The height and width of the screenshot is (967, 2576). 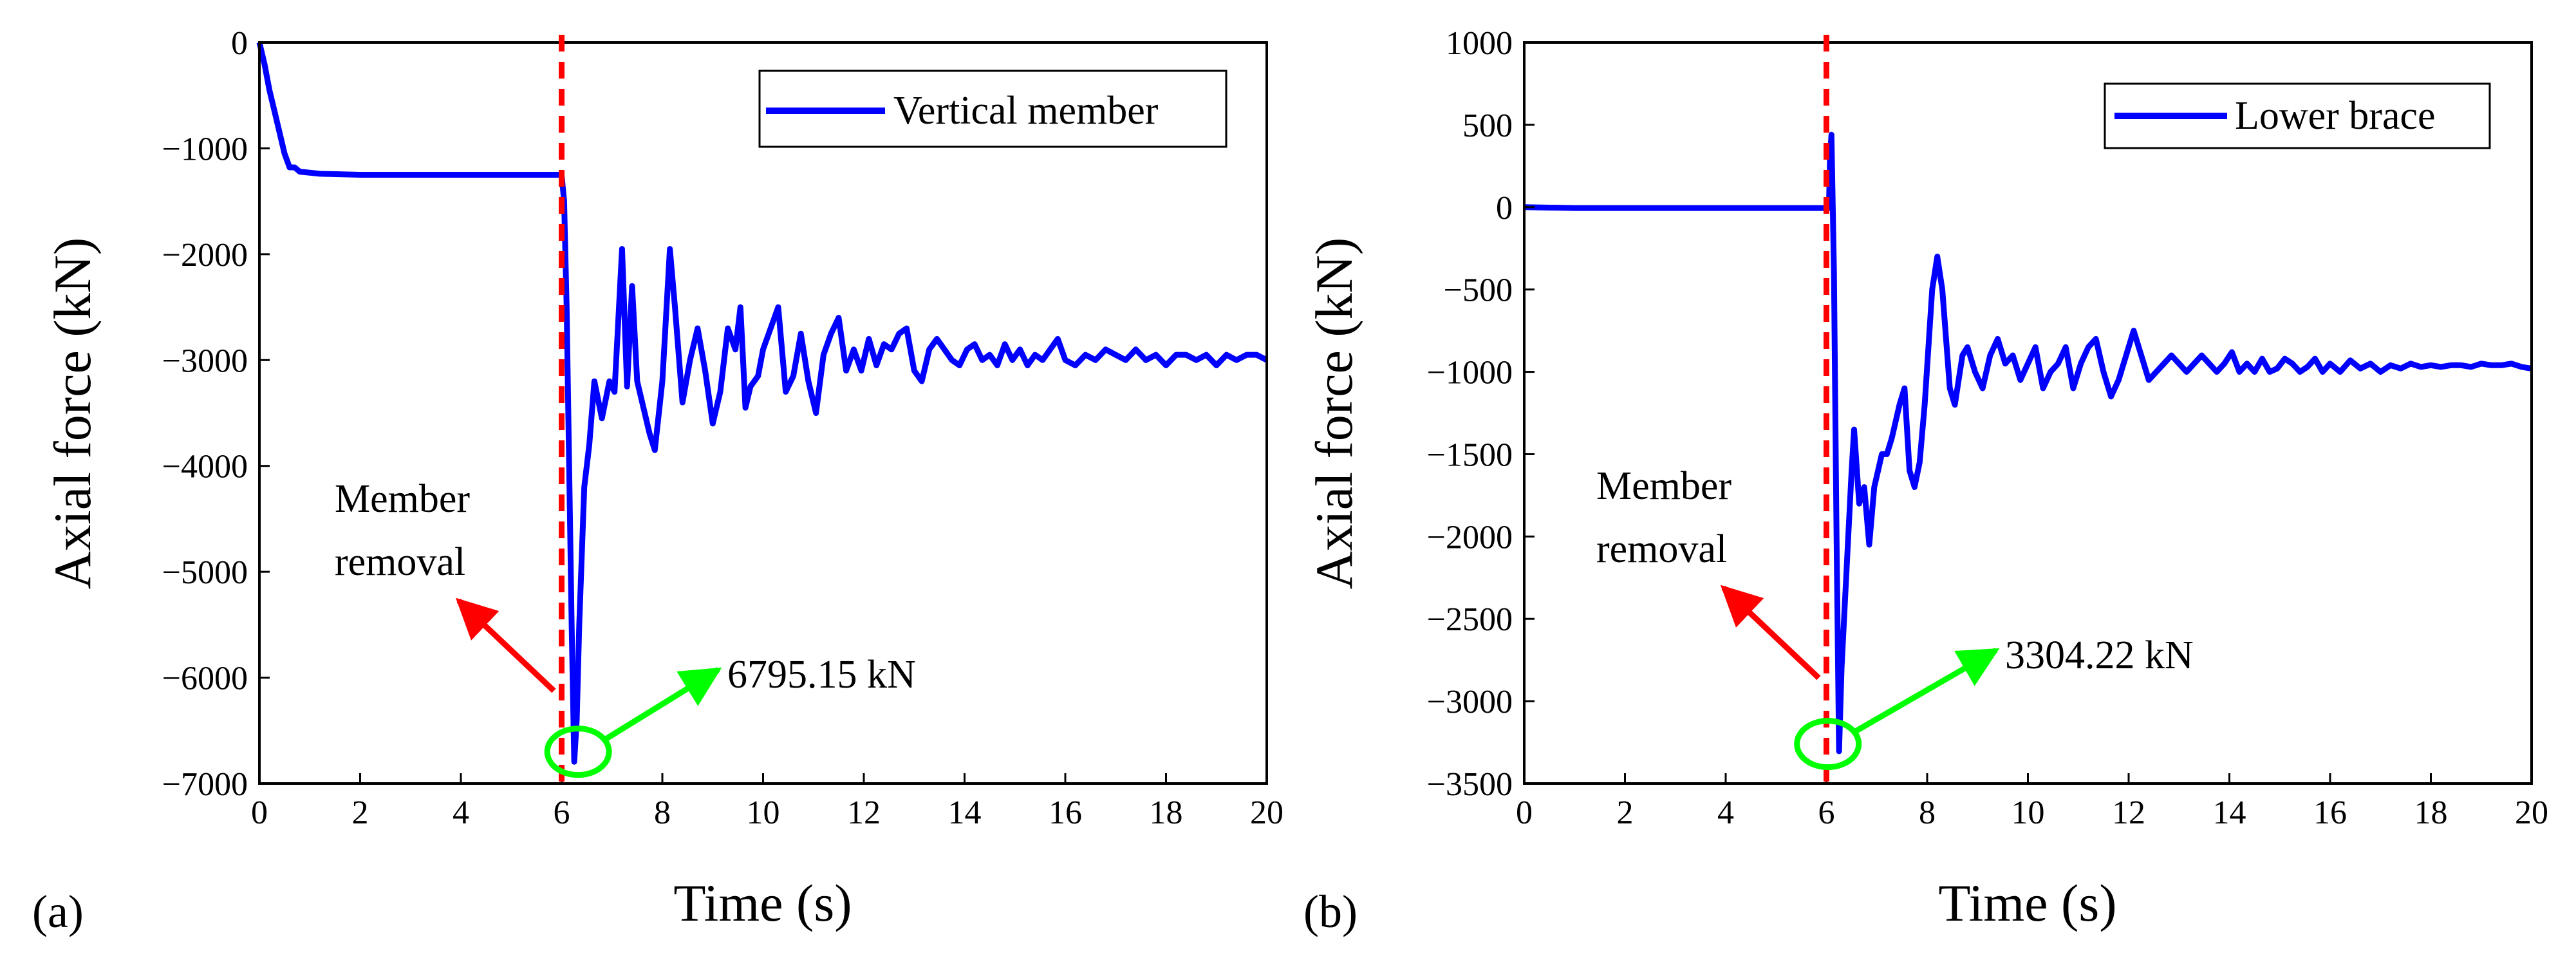 I want to click on panel-a-xtick-label-3: 6, so click(x=562, y=812).